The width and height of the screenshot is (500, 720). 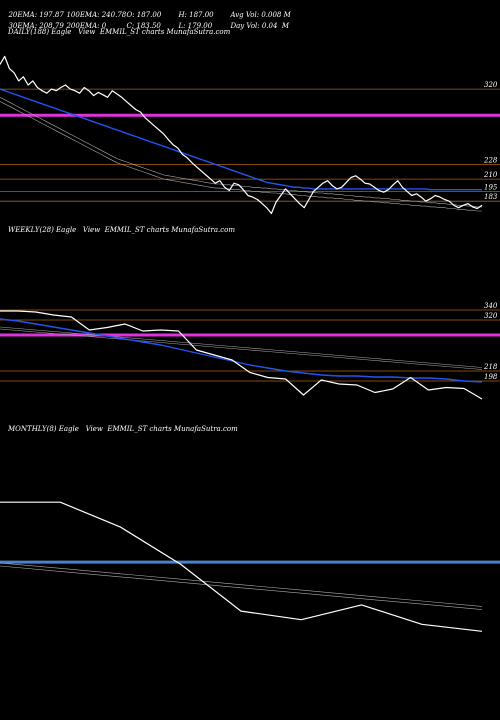 What do you see at coordinates (490, 160) in the screenshot?
I see `daily-level-label-228: 228` at bounding box center [490, 160].